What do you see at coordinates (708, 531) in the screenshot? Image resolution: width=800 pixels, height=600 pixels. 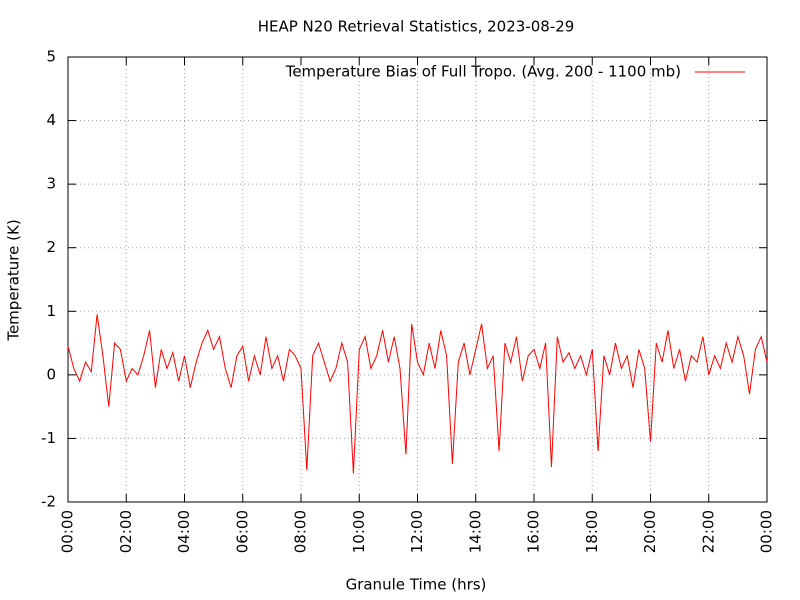 I see `x-tick-label: 22:00` at bounding box center [708, 531].